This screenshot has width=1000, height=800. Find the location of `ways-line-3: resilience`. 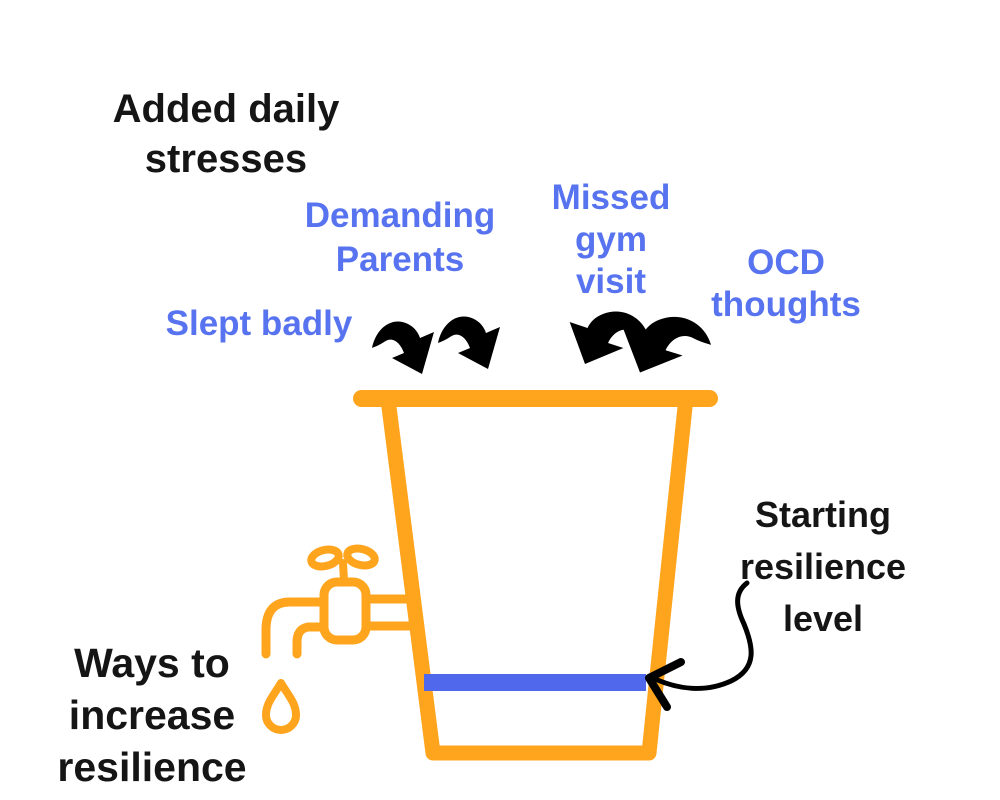

ways-line-3: resilience is located at coordinates (152, 767).